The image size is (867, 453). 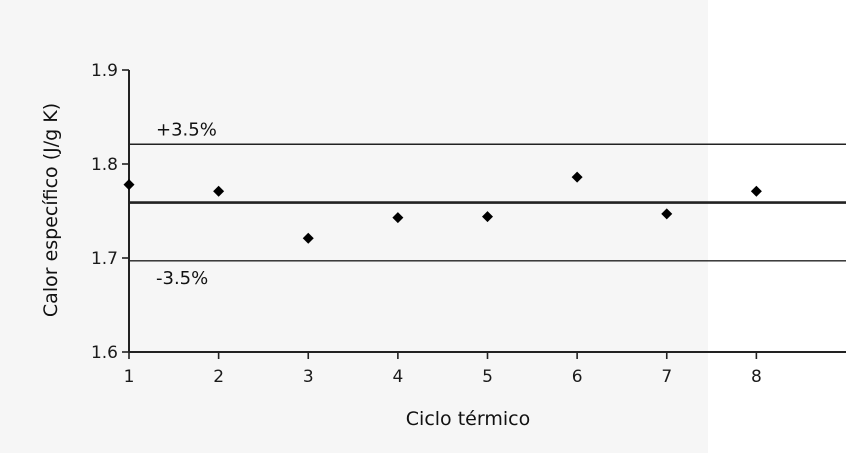 What do you see at coordinates (104, 353) in the screenshot?
I see `y-tick-label: 1.6` at bounding box center [104, 353].